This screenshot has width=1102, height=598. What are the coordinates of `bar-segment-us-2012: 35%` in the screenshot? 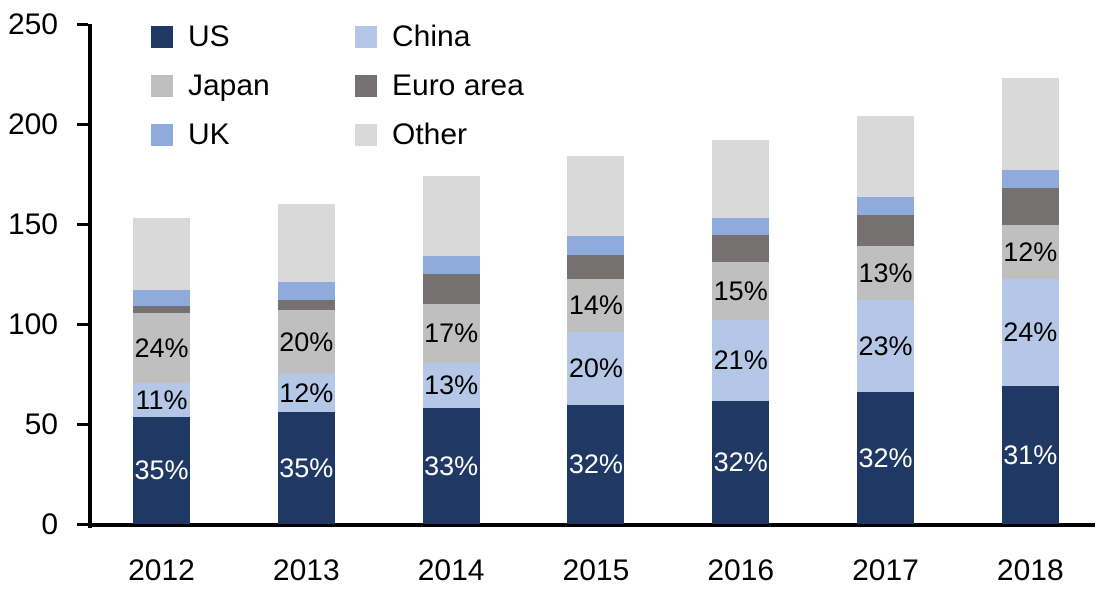 It's located at (161, 470).